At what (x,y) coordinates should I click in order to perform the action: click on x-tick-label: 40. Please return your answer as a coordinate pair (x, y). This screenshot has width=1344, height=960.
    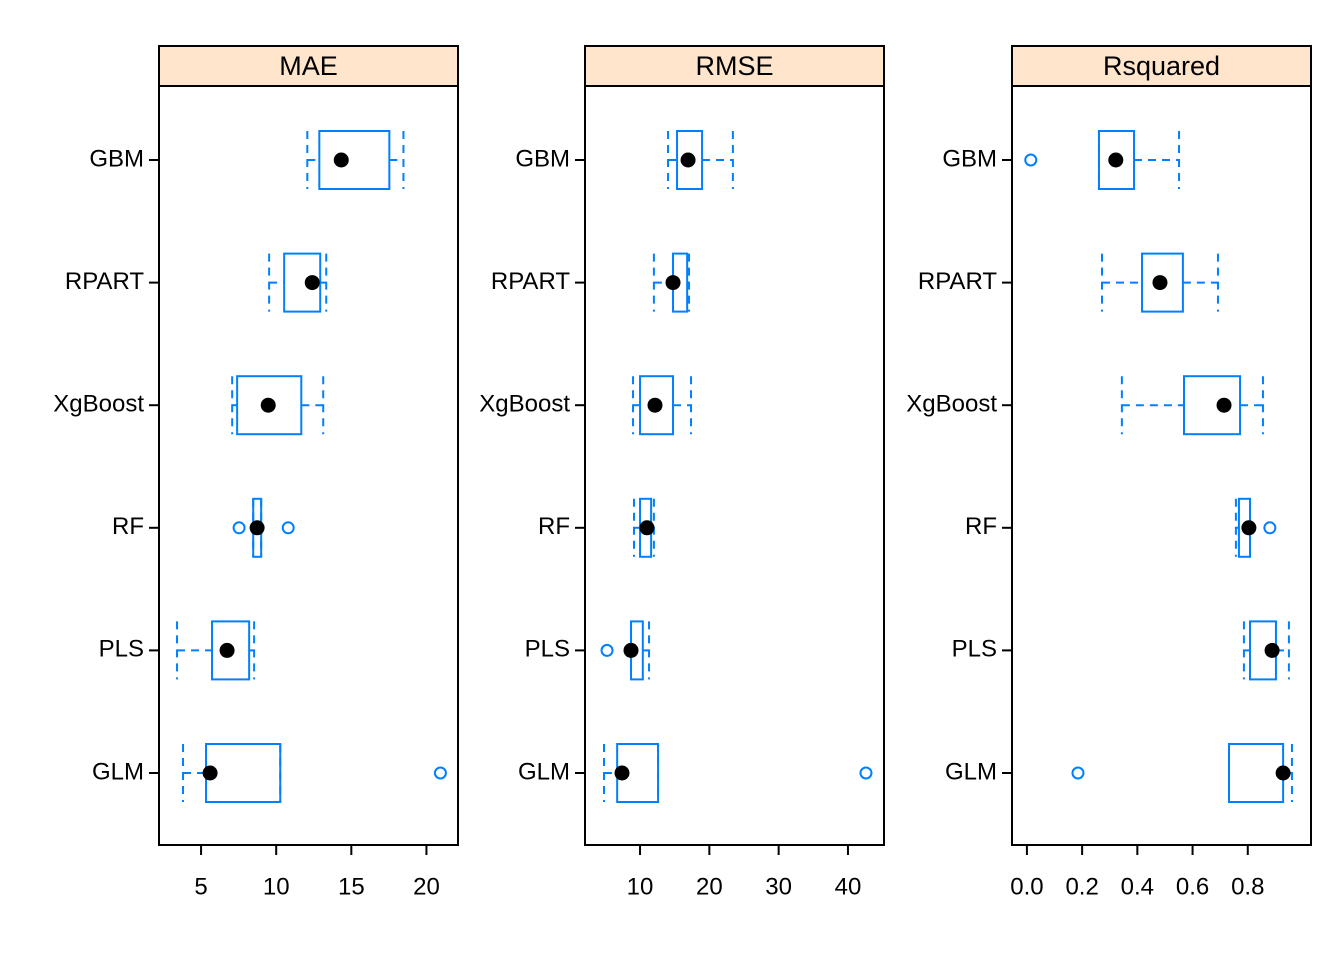
    Looking at the image, I should click on (848, 886).